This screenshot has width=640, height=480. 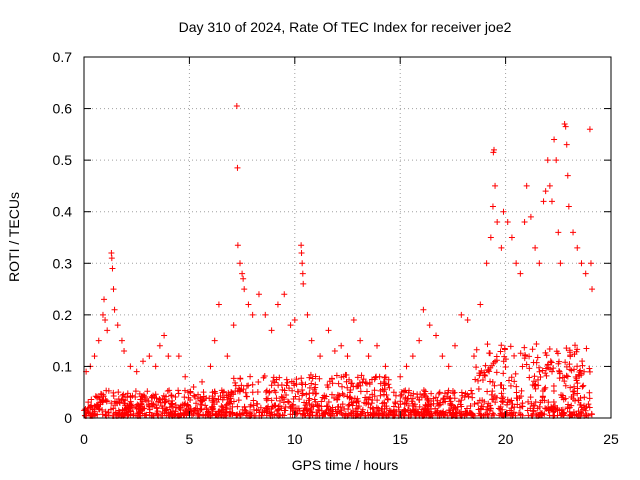 What do you see at coordinates (84, 439) in the screenshot?
I see `x-tick-label: 0` at bounding box center [84, 439].